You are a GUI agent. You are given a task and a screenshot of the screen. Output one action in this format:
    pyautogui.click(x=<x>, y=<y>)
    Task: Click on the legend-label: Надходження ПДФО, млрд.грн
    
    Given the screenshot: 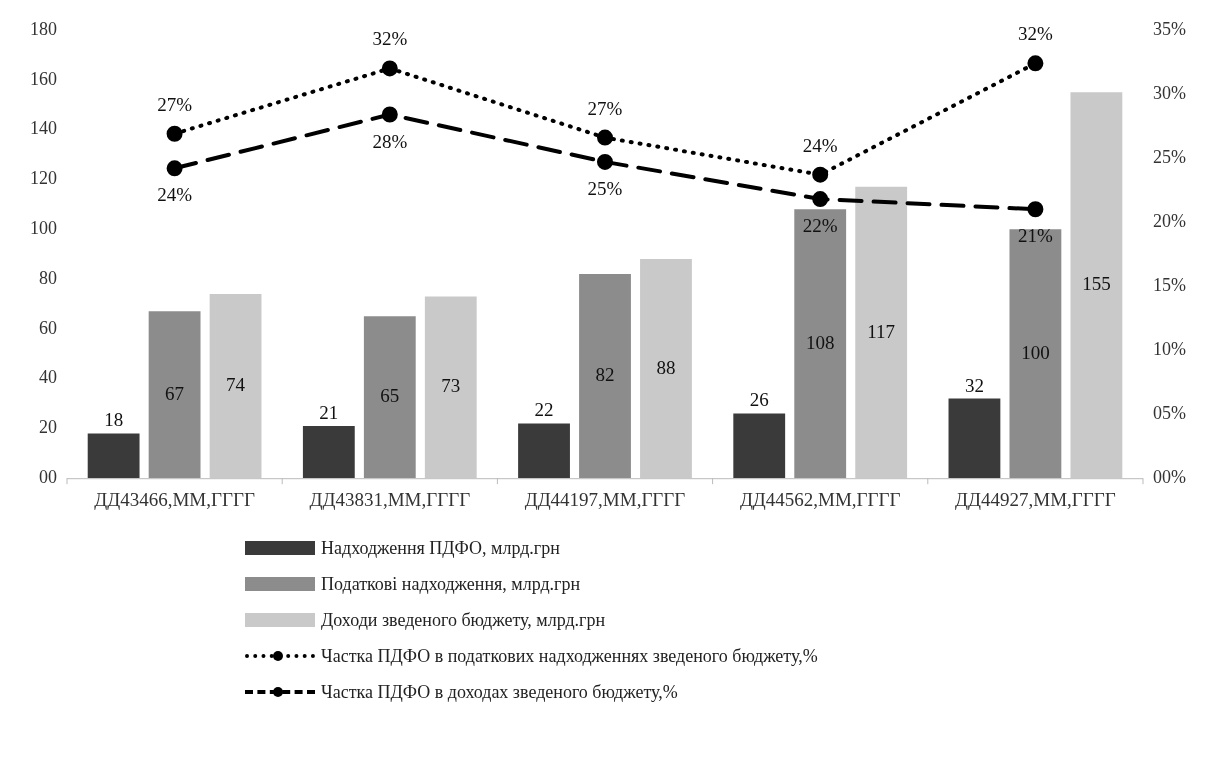 What is the action you would take?
    pyautogui.click(x=440, y=548)
    